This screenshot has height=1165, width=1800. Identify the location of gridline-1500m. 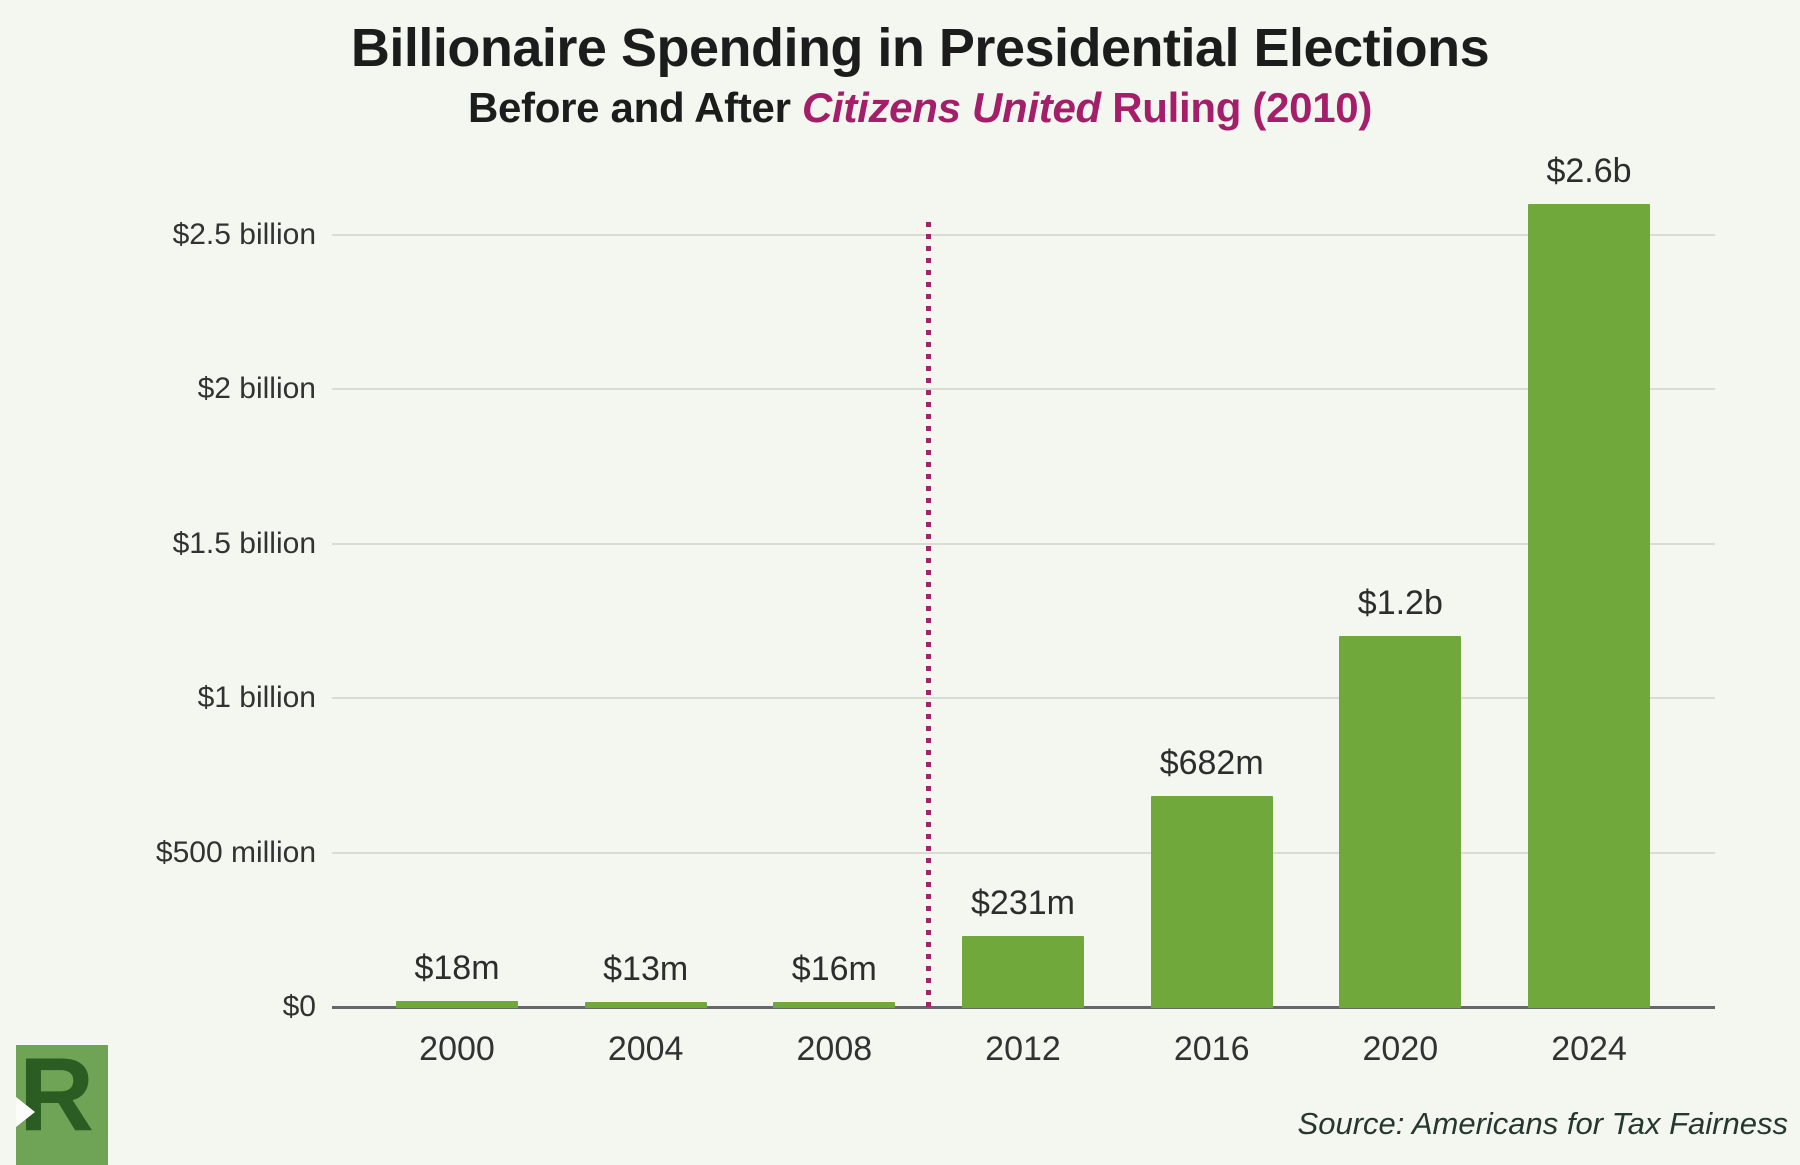
(1023, 543).